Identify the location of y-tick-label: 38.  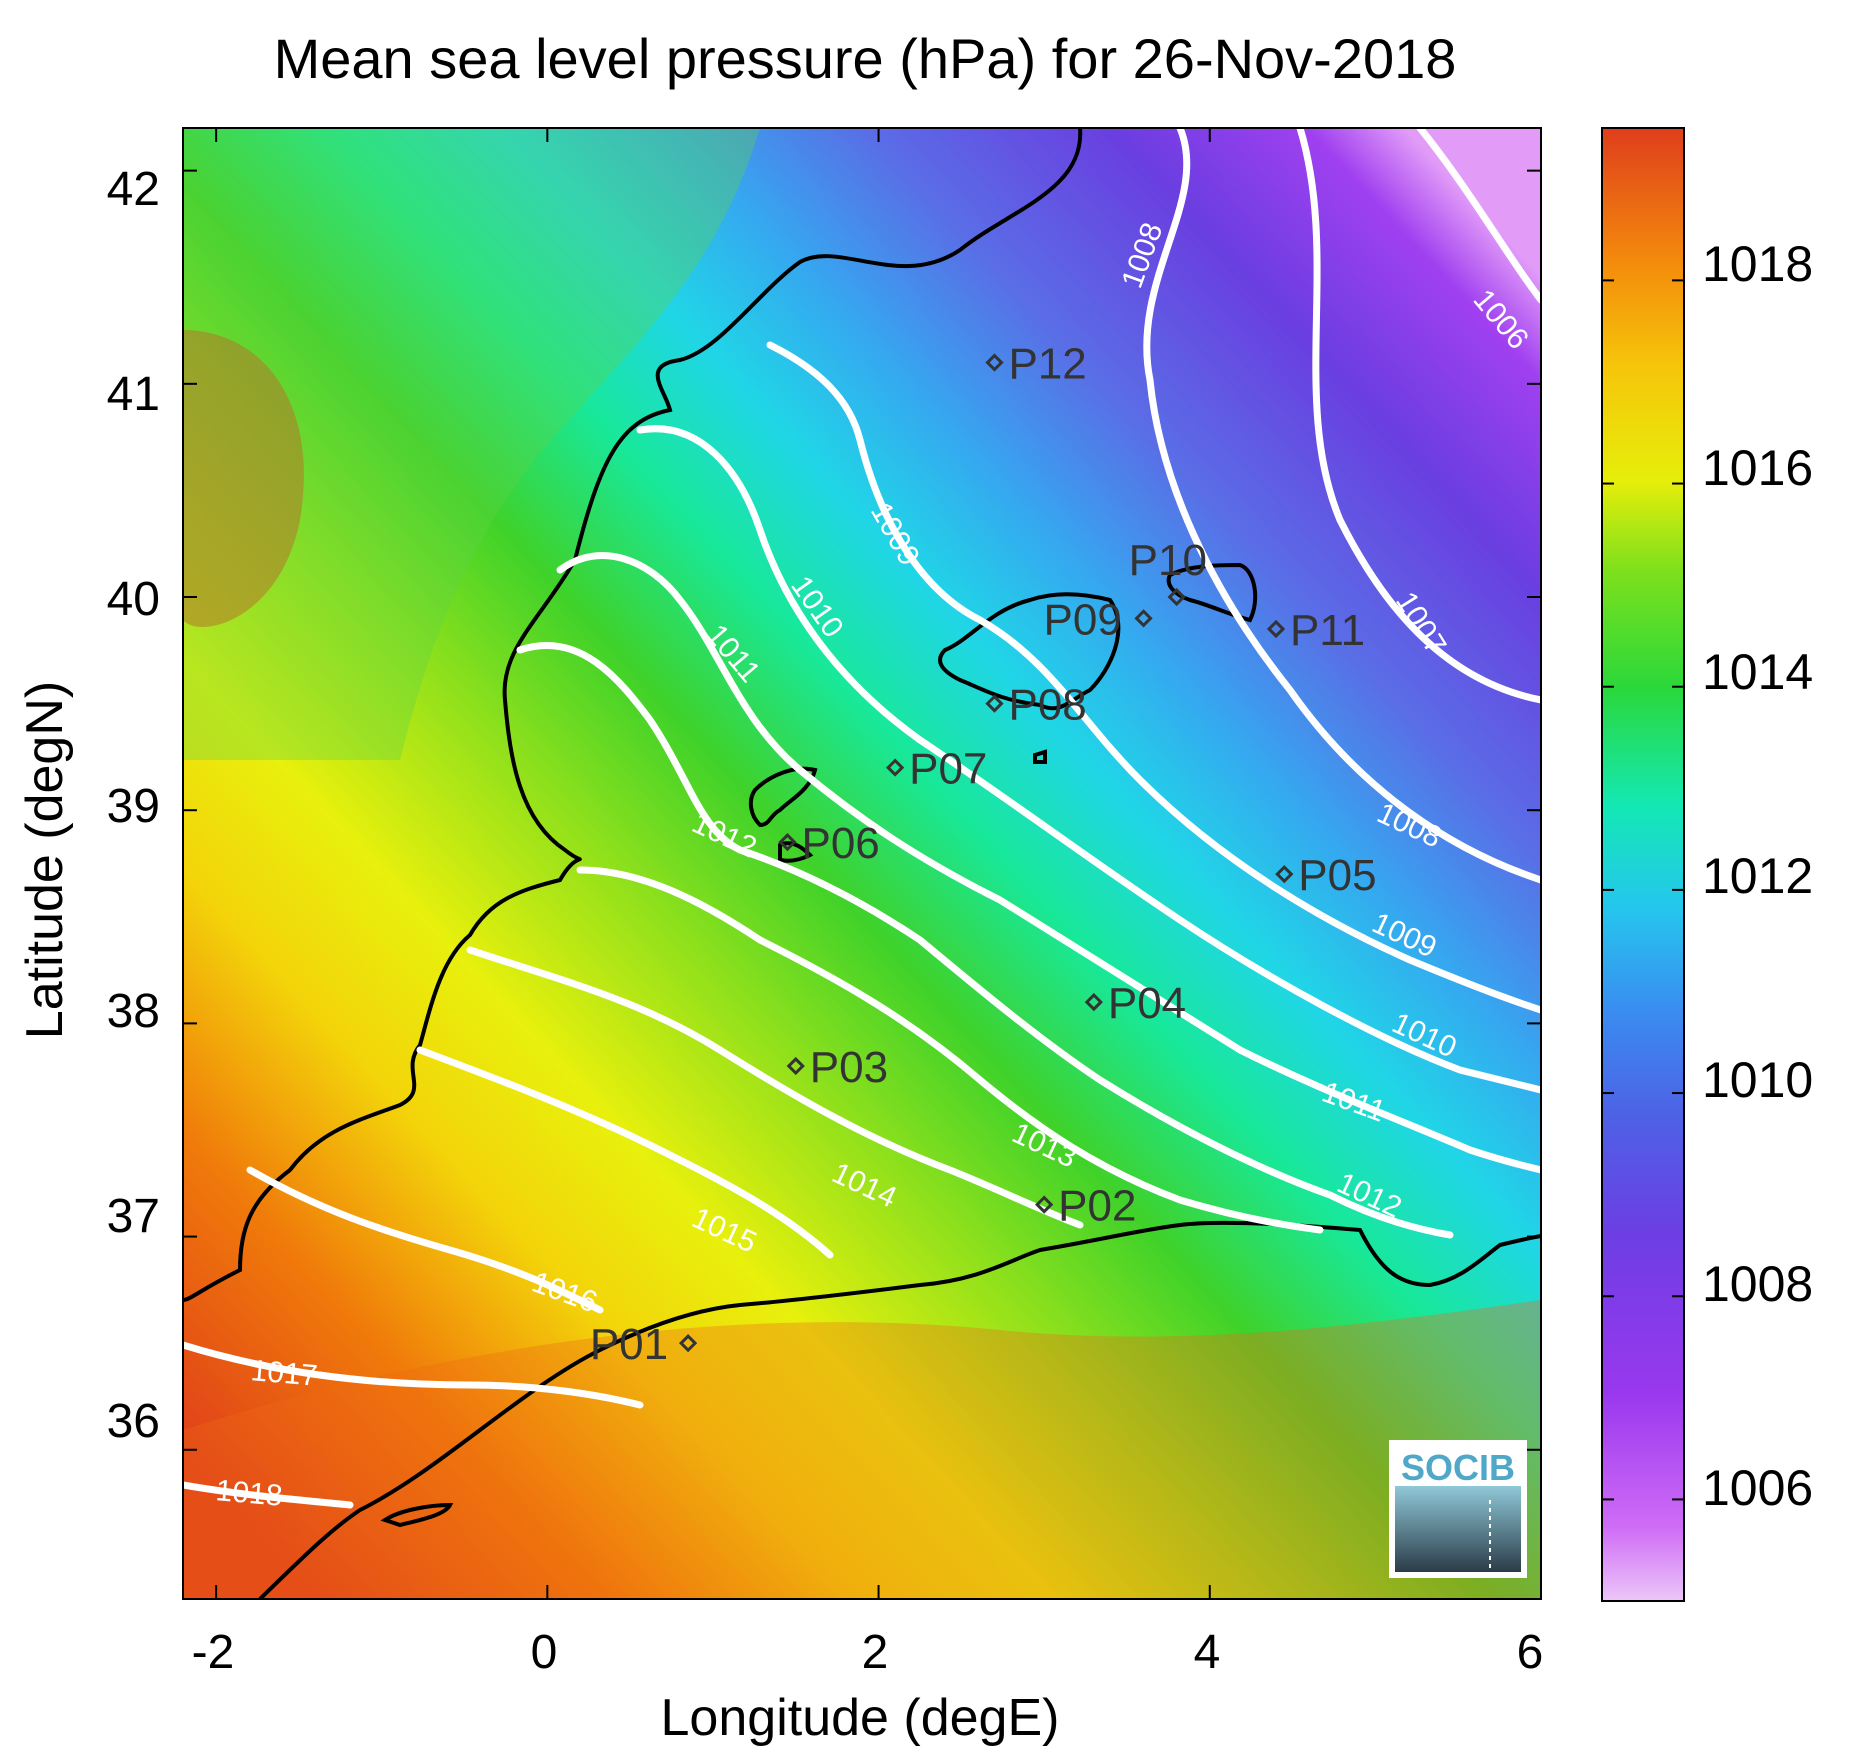
(133, 1011).